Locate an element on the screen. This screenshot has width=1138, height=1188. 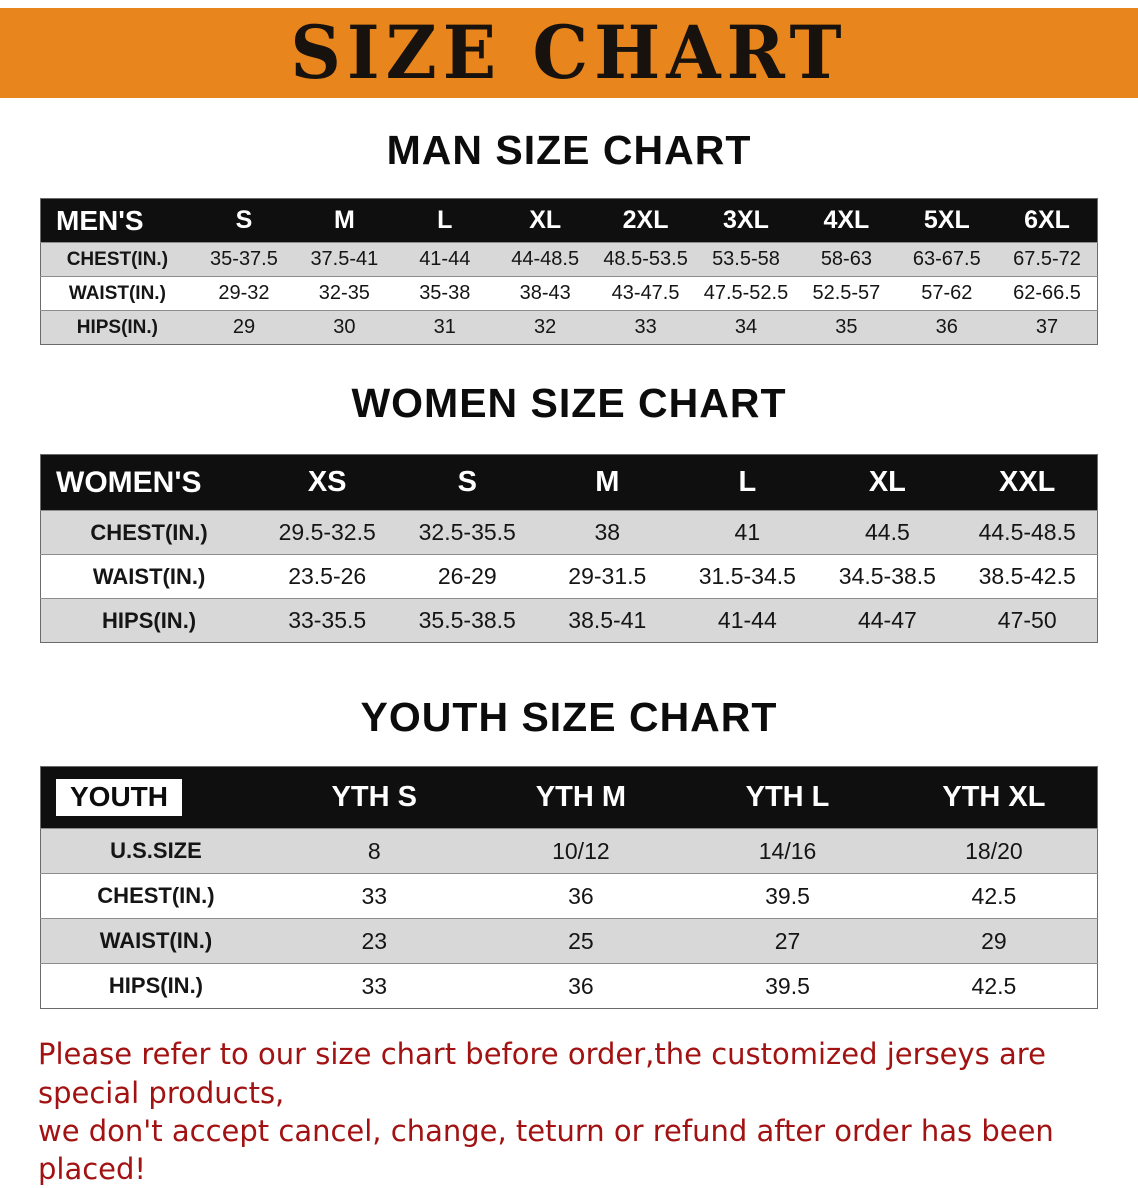
size-column-header: 4XL is located at coordinates (846, 220).